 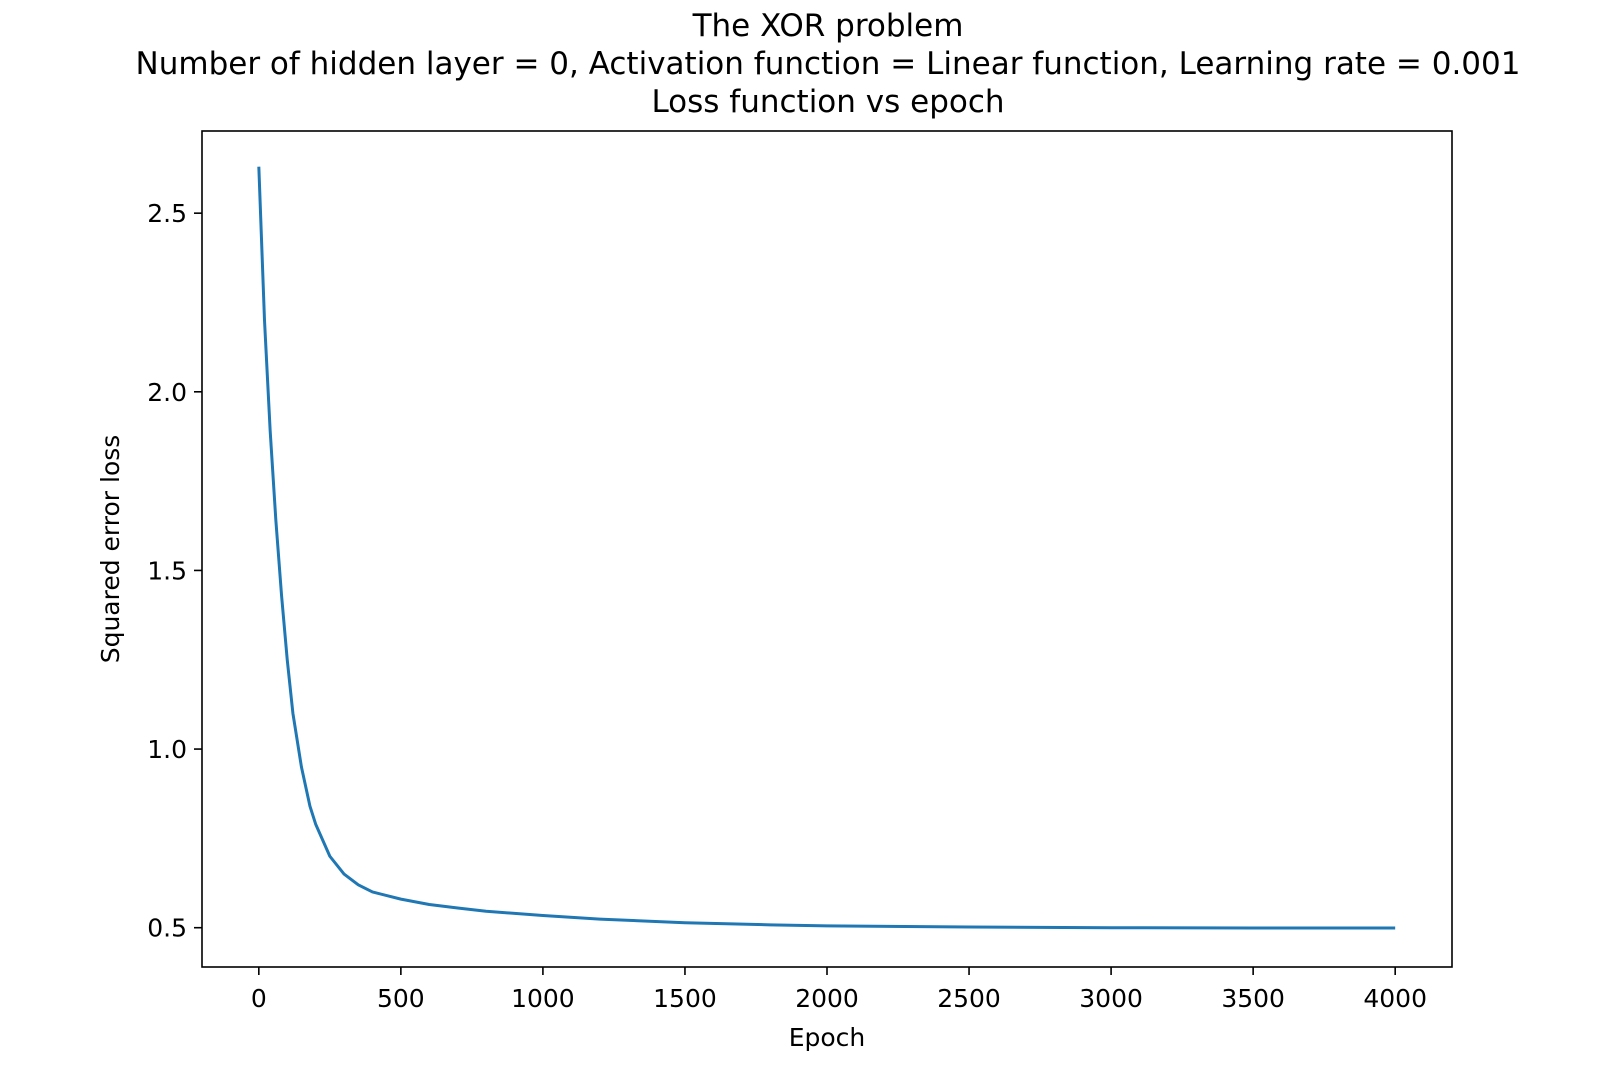 What do you see at coordinates (1111, 998) in the screenshot?
I see `x-tick-label: 3000` at bounding box center [1111, 998].